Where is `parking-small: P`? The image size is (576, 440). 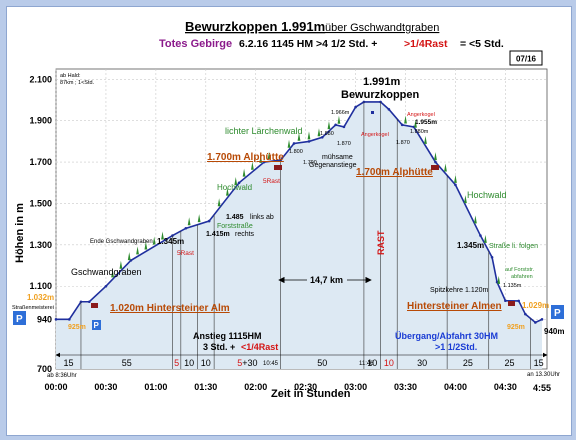 parking-small: P is located at coordinates (97, 325).